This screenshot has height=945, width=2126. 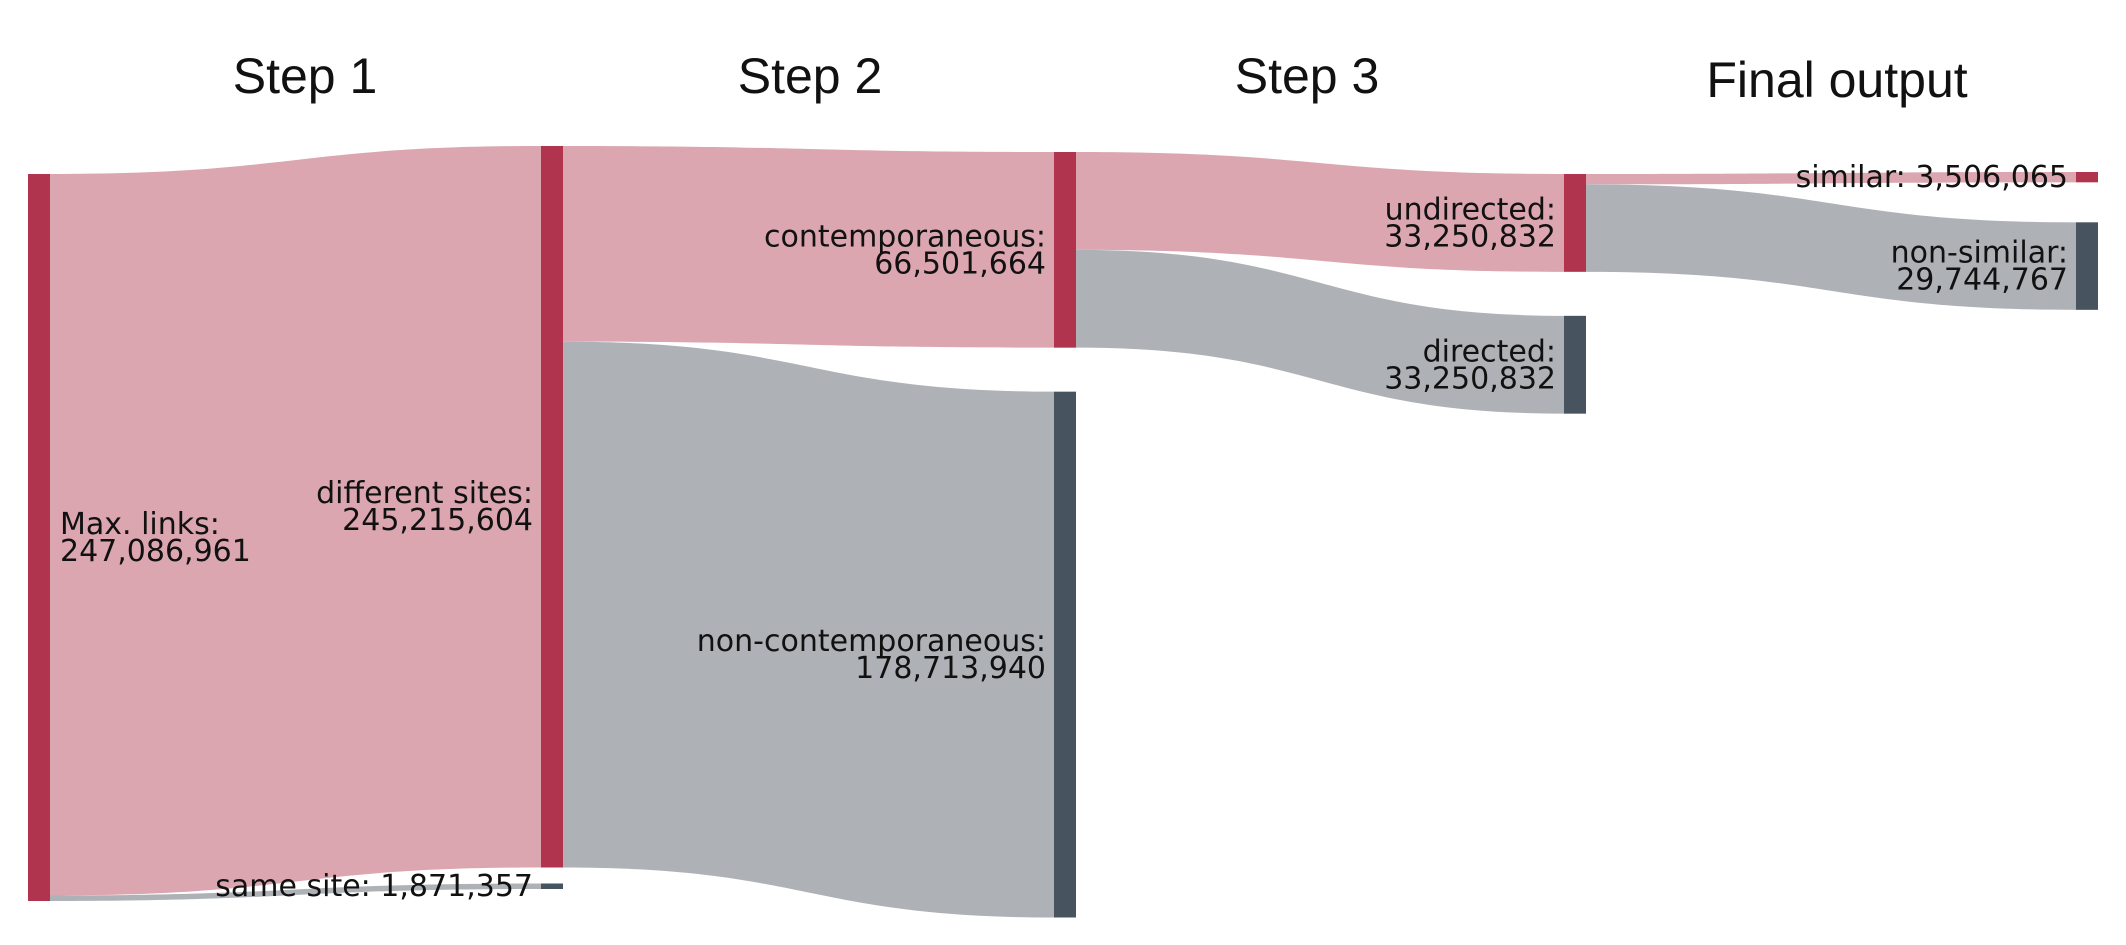 I want to click on label-similar-name: similar: 3,506,065, so click(x=1932, y=177).